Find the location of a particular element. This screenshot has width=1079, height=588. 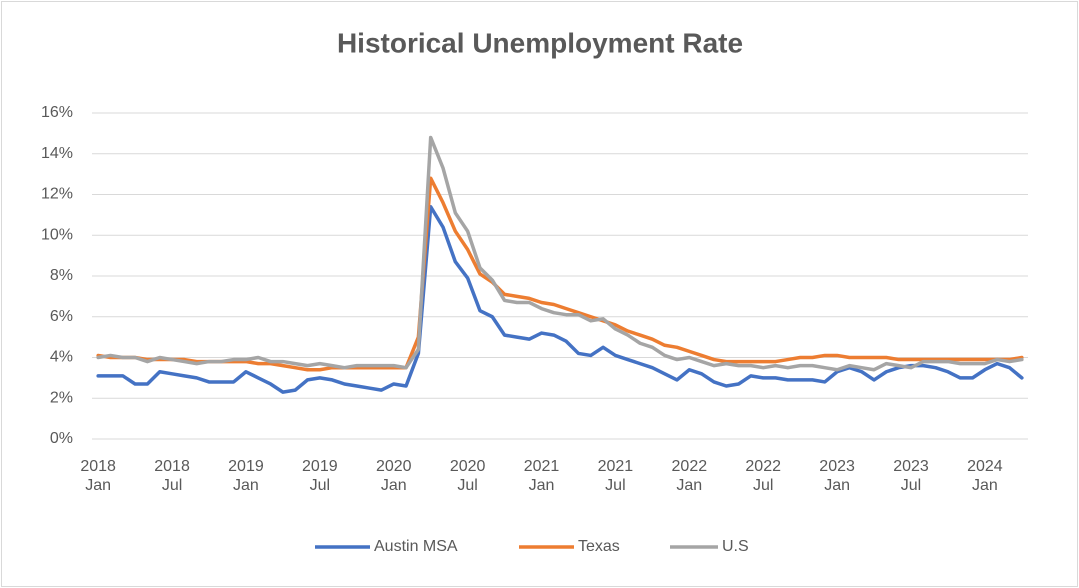

x-tick-label: 2021 Jul is located at coordinates (615, 476).